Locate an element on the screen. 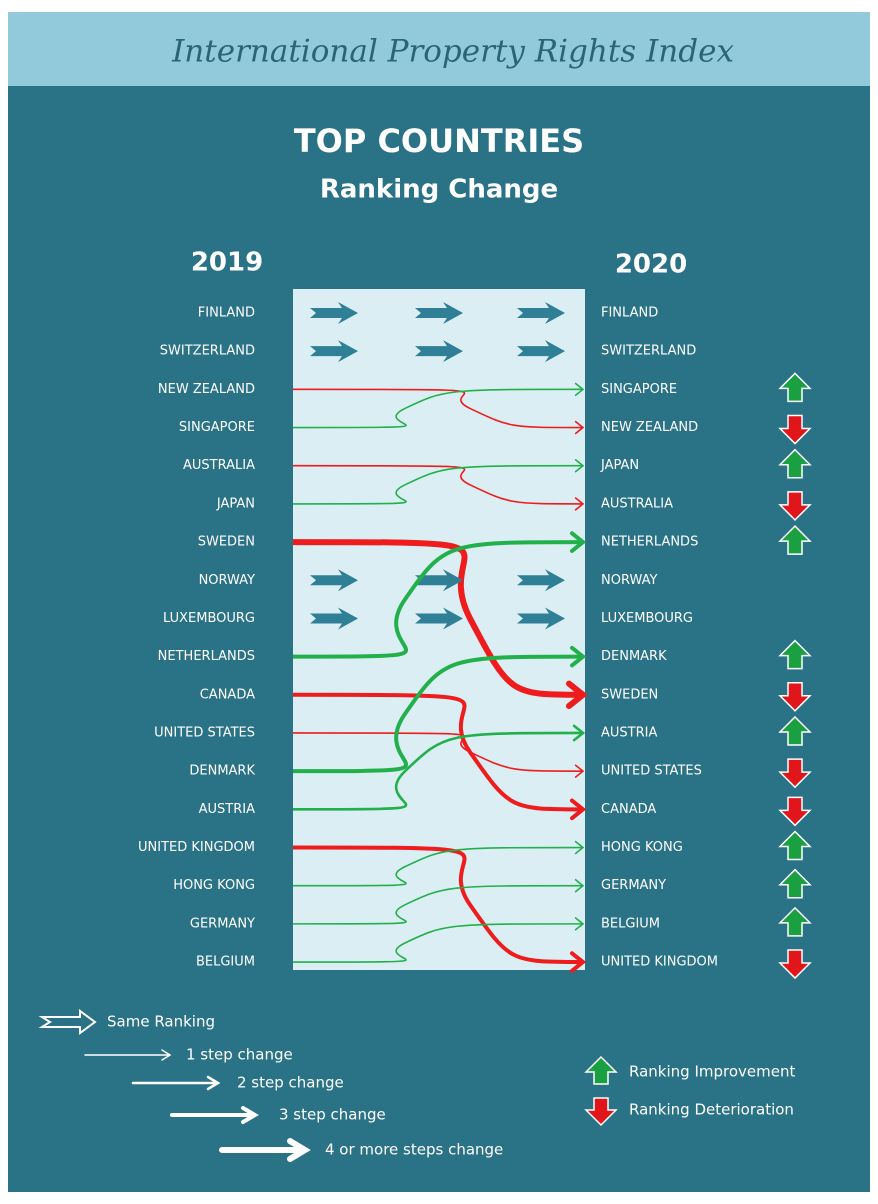 This screenshot has width=878, height=1204. country-2020: UNITED KINGDOM is located at coordinates (659, 962).